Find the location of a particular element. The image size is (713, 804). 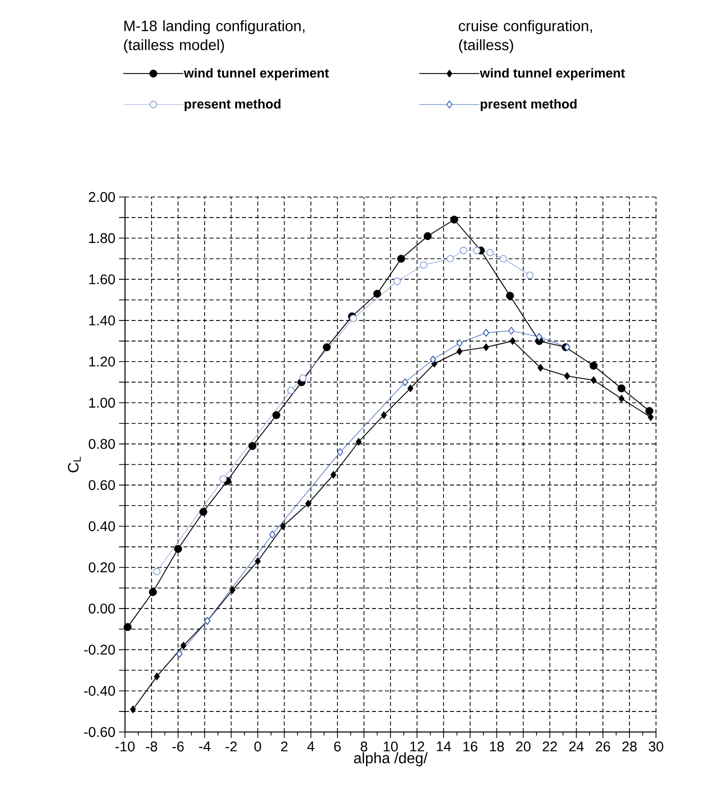

y-tick-label: 1.60 is located at coordinates (102, 279).